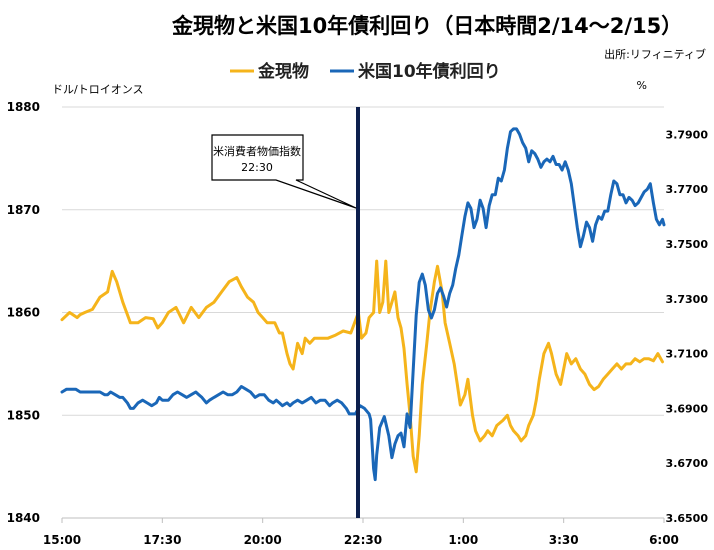 The width and height of the screenshot is (714, 550). Describe the element at coordinates (23, 107) in the screenshot. I see `left-tick-label: 1880` at that location.